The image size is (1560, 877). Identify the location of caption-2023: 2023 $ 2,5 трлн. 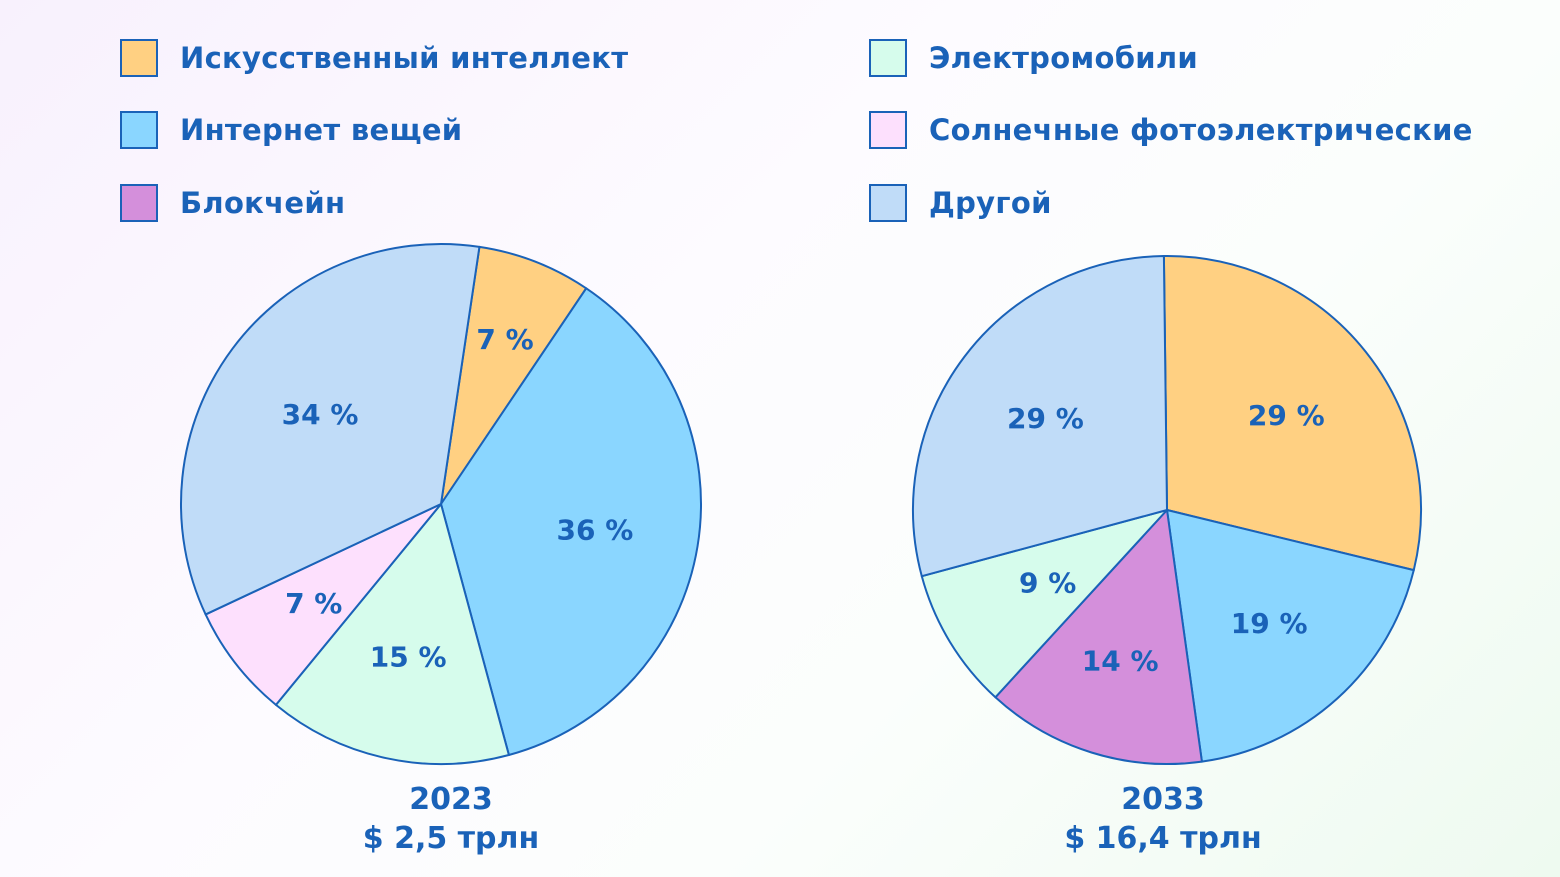
(451, 819).